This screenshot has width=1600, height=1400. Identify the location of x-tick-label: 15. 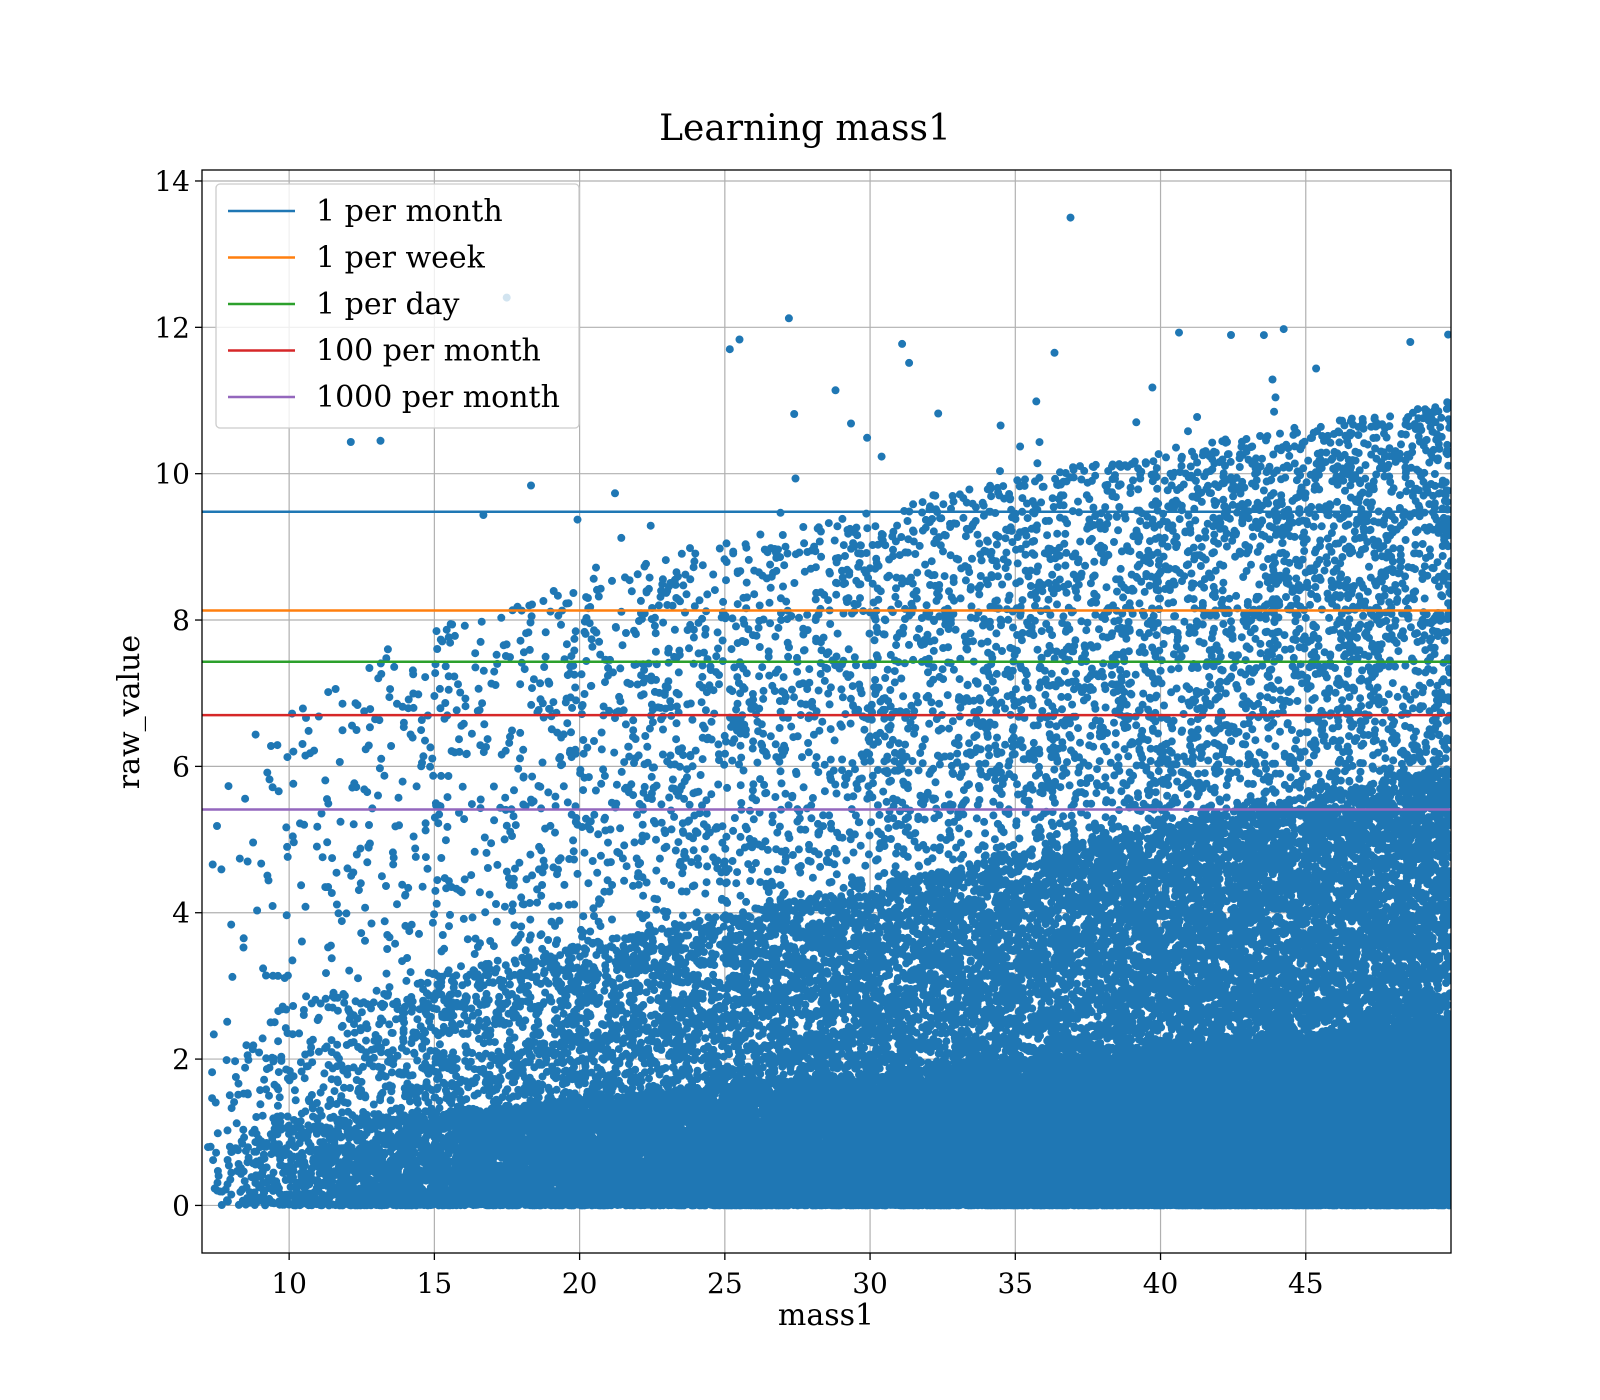
(435, 1283).